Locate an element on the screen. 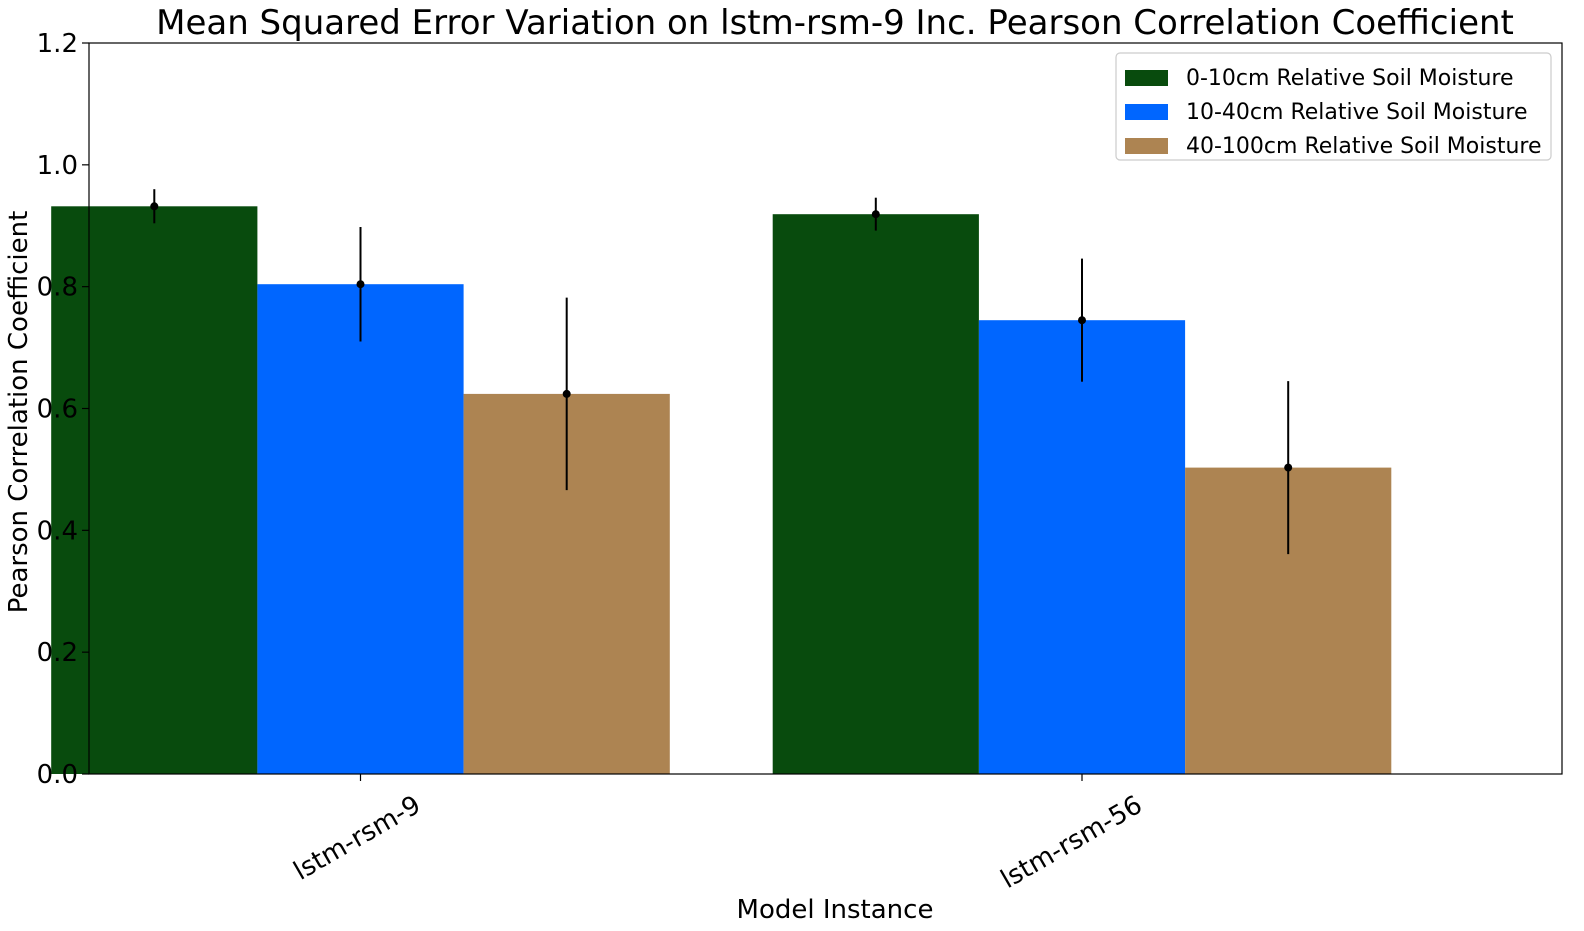  legend-entry-2: 10-40cm Relative Soil Moisture is located at coordinates (1356, 112).